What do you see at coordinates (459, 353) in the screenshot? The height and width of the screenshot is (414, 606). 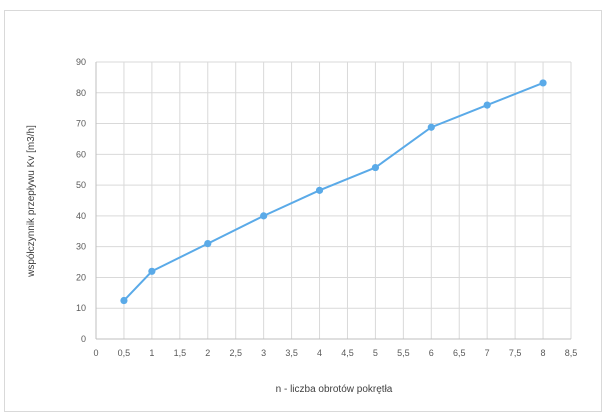 I see `x-tick-label: 6,5` at bounding box center [459, 353].